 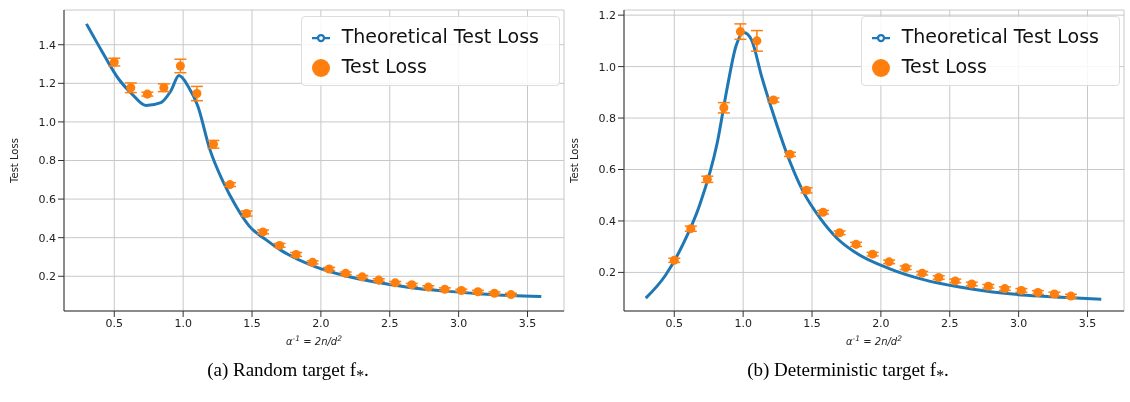 What do you see at coordinates (288, 372) in the screenshot?
I see `text: (a) Random target f$_{*}$.` at bounding box center [288, 372].